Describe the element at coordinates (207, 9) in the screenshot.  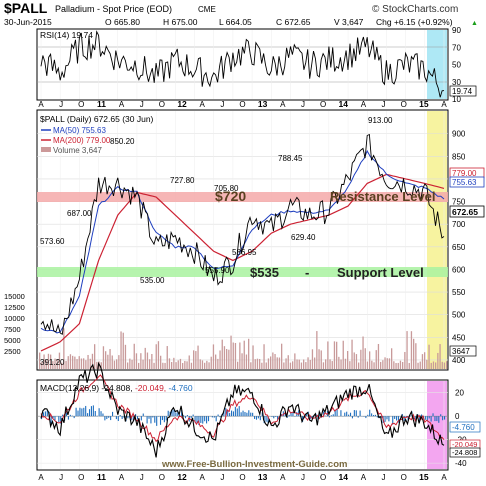
I see `exchange-label: CME` at that location.